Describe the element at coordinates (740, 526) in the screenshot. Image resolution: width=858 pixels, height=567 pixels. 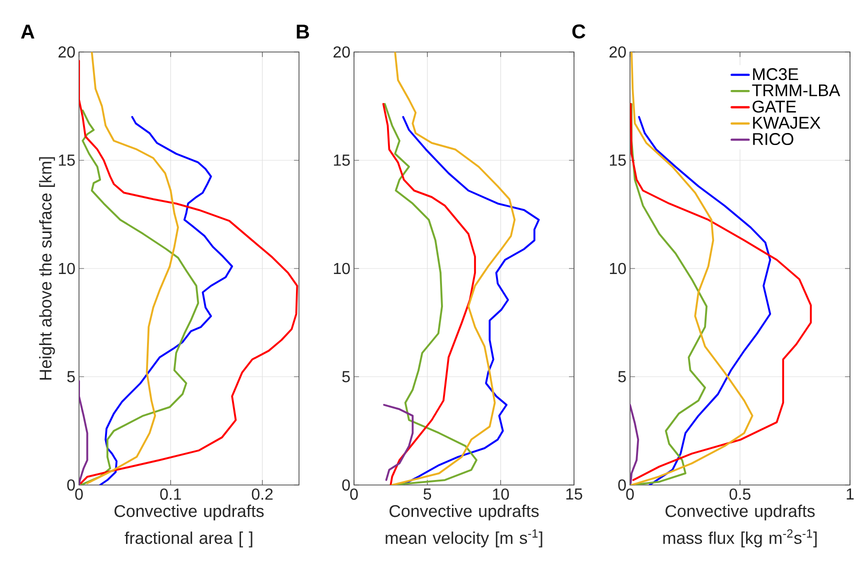
I see `x-axis-title: Convective updrafts mass flux [kg m$^{-2}$s$^{-1}$]` at that location.